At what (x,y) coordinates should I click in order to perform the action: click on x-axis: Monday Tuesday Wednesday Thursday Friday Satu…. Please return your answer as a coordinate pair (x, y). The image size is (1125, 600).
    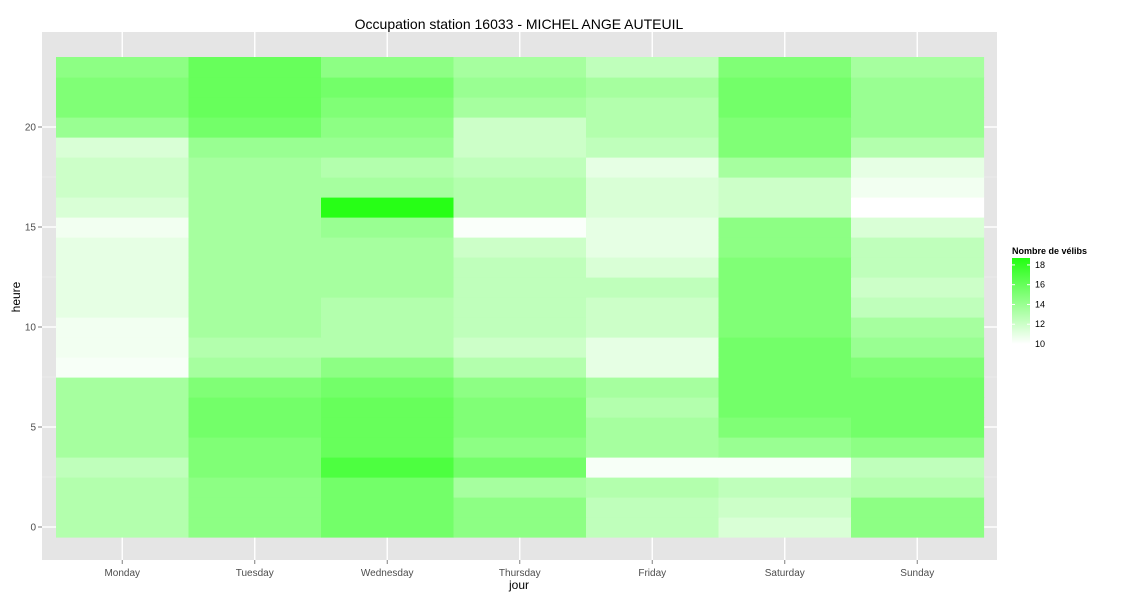
    Looking at the image, I should click on (519, 569).